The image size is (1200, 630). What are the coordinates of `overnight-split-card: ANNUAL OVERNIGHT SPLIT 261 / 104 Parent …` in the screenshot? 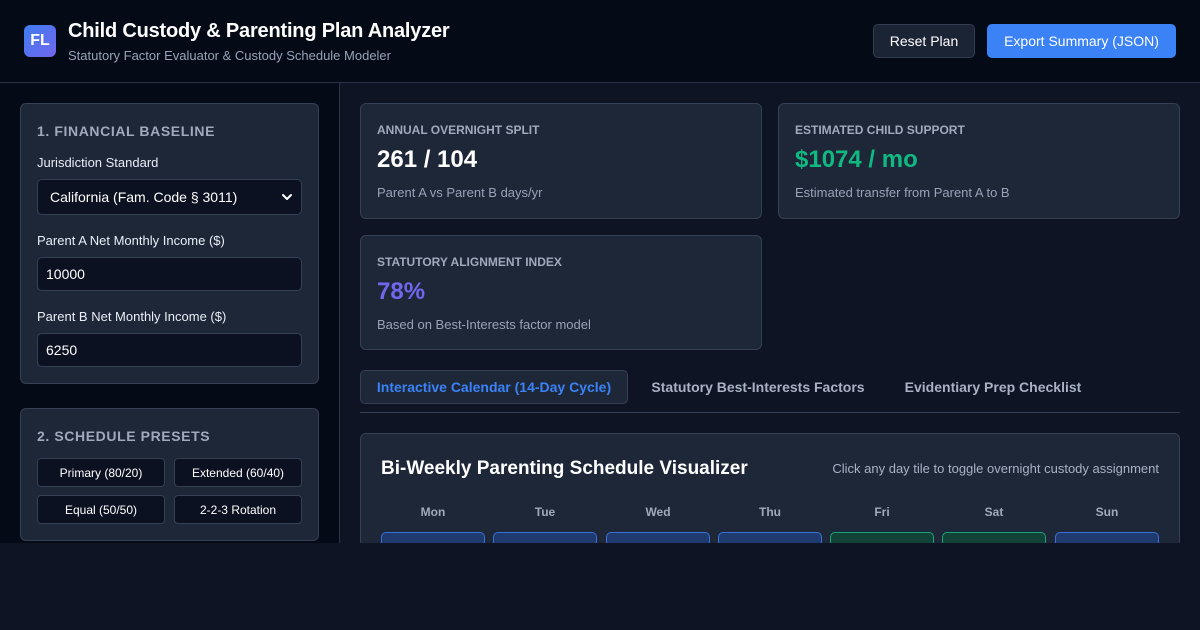 It's located at (561, 161).